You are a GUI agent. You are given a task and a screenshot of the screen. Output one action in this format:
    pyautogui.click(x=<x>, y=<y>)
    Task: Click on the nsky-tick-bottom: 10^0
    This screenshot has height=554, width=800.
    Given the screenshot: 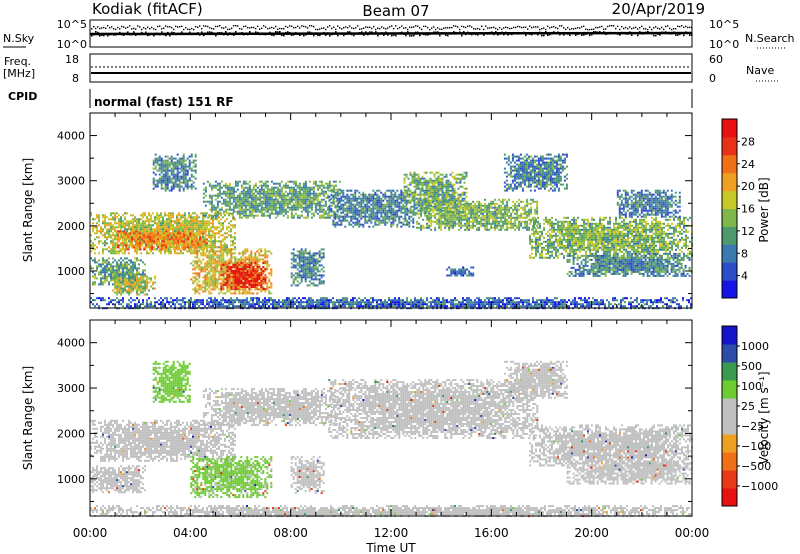 What is the action you would take?
    pyautogui.click(x=72, y=44)
    